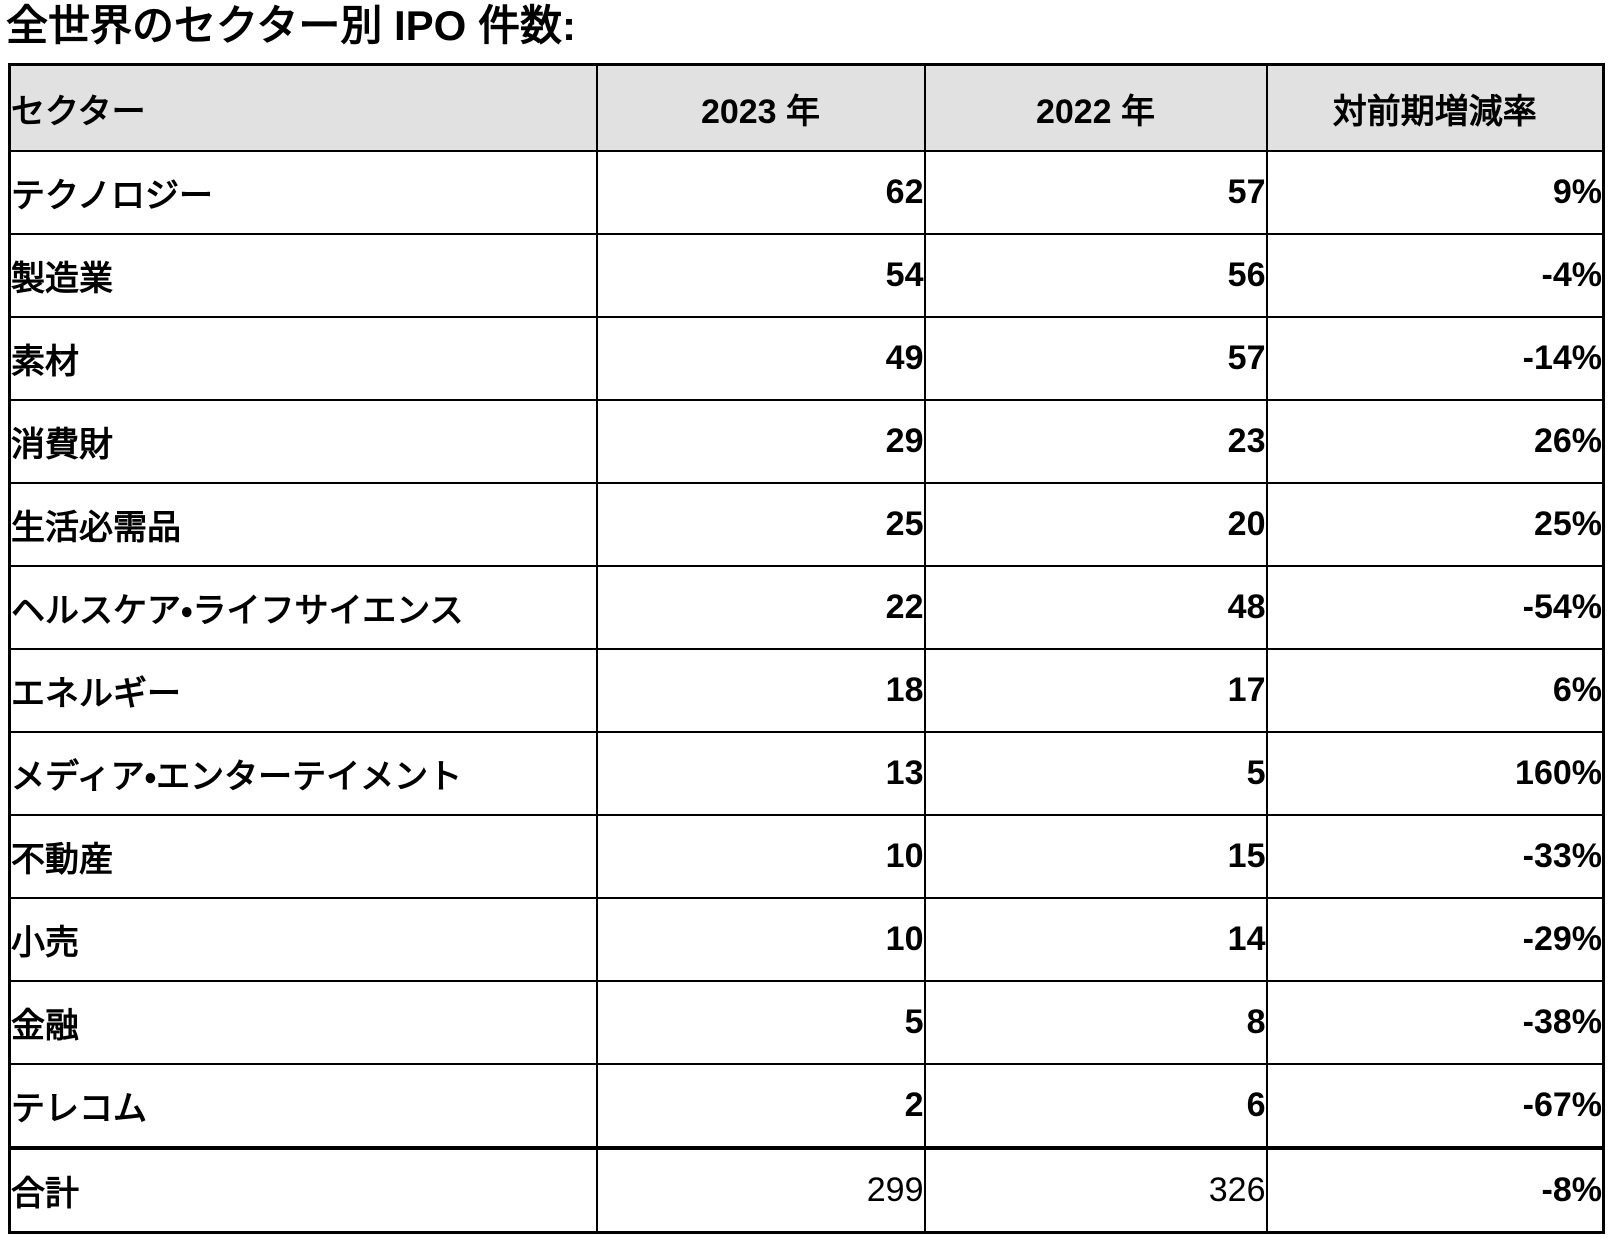  Describe the element at coordinates (1095, 524) in the screenshot. I see `y2022-cell: 20` at that location.